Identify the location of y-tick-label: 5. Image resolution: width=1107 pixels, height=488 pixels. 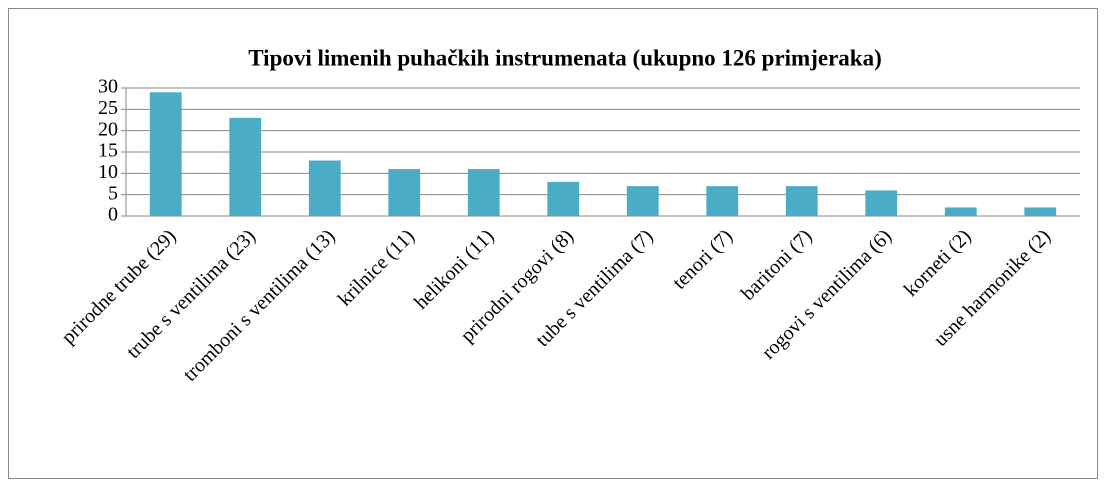
(113, 193).